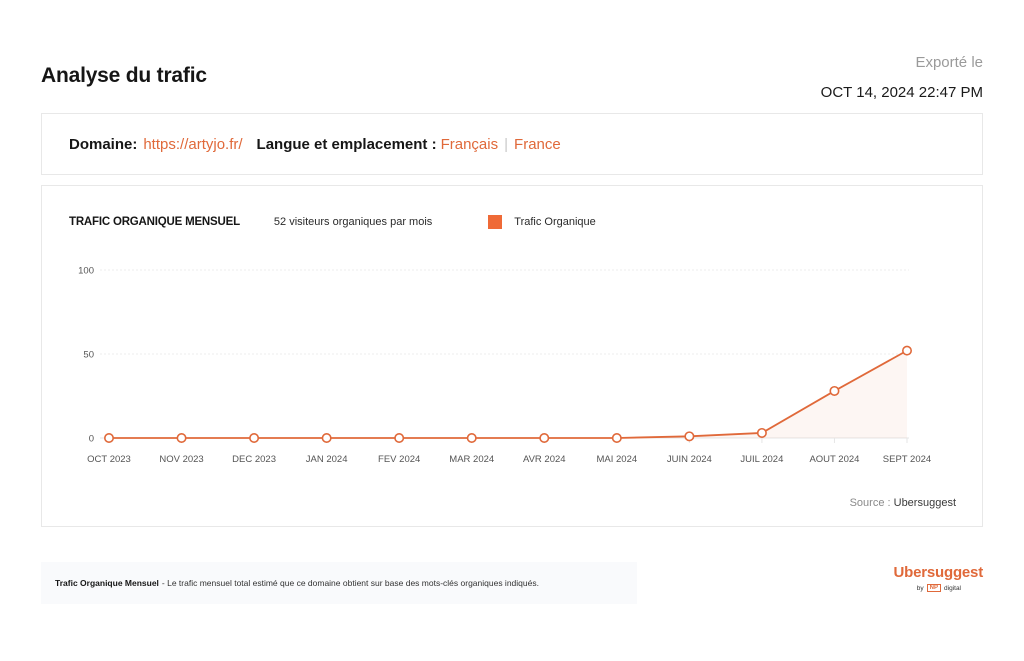 The width and height of the screenshot is (1024, 661). Describe the element at coordinates (471, 459) in the screenshot. I see `svg-text: MAR 2024` at that location.